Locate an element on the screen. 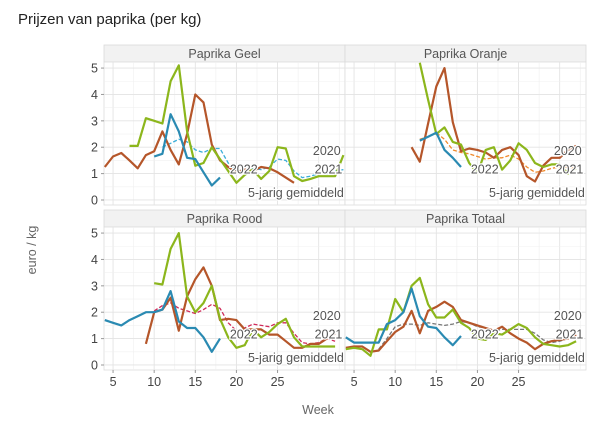 Image resolution: width=600 pixels, height=435 pixels. facet-title: Paprika Oranje is located at coordinates (465, 54).